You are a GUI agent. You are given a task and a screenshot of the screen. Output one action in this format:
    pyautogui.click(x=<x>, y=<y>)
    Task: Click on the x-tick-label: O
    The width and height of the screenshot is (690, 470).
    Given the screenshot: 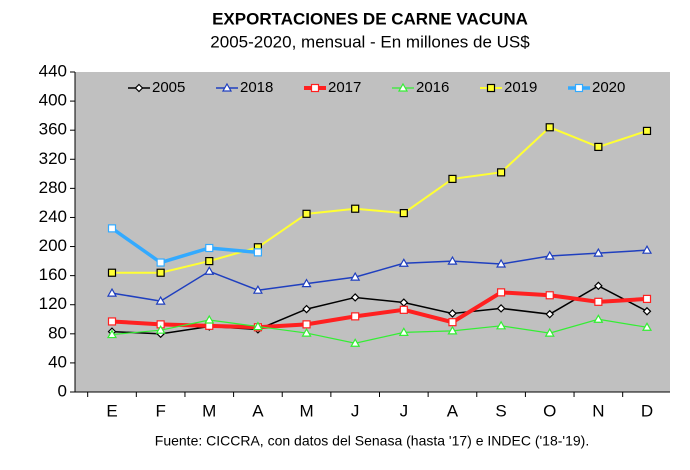 What is the action you would take?
    pyautogui.click(x=549, y=410)
    